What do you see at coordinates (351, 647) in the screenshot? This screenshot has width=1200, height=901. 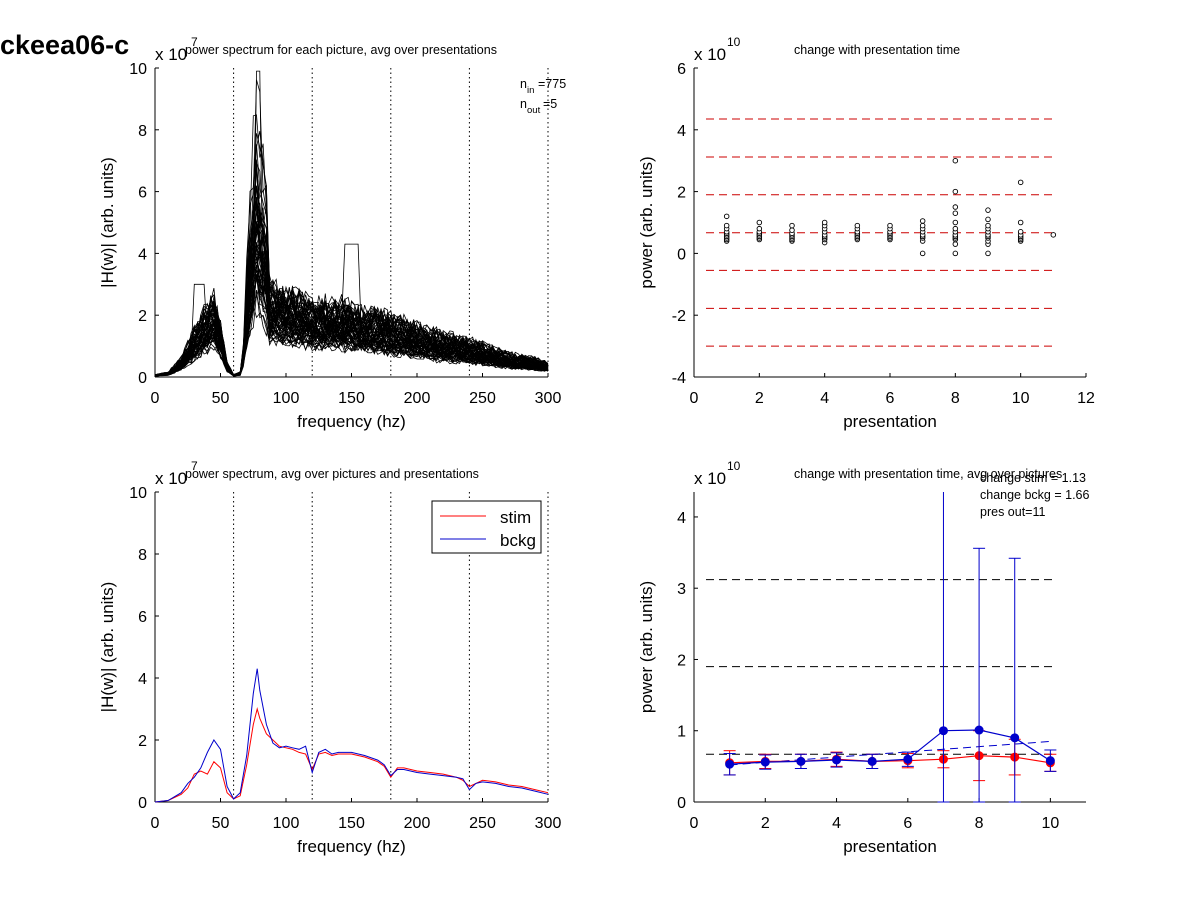 I see `bottom-left-chart` at bounding box center [351, 647].